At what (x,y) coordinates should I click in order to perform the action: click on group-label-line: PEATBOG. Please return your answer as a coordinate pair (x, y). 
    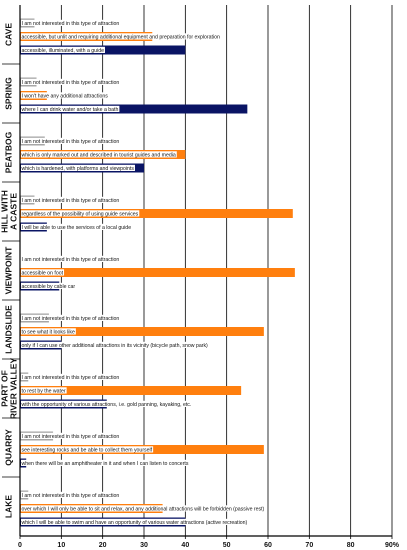
    Looking at the image, I should click on (9, 152).